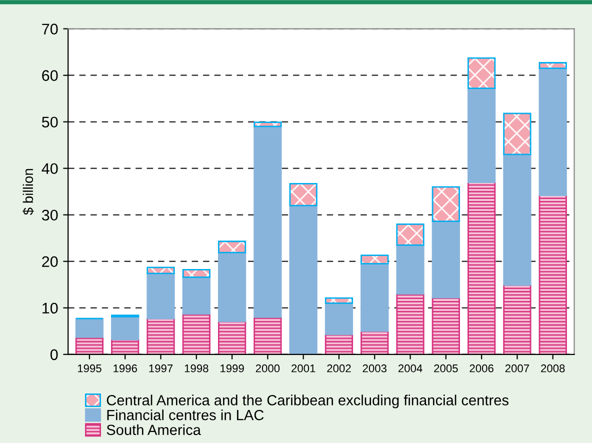 This screenshot has width=592, height=443. Describe the element at coordinates (232, 368) in the screenshot. I see `x-tick-label: 1999` at that location.